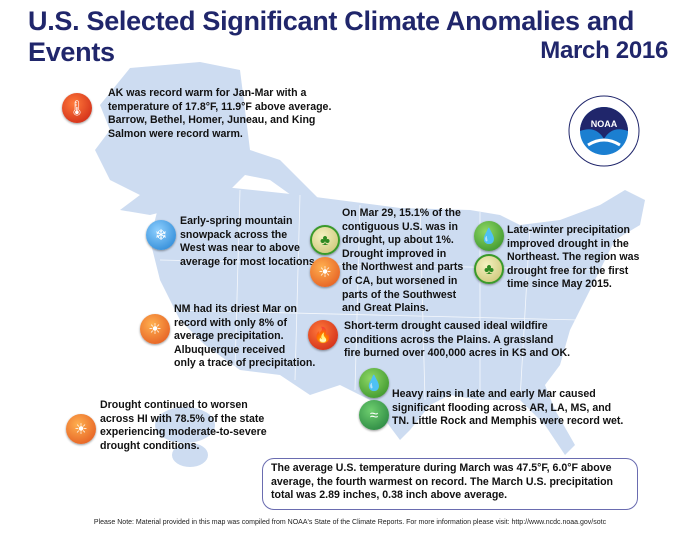  Describe the element at coordinates (207, 93) in the screenshot. I see `event-line: AK was record warm for Jan-Mar with a` at that location.